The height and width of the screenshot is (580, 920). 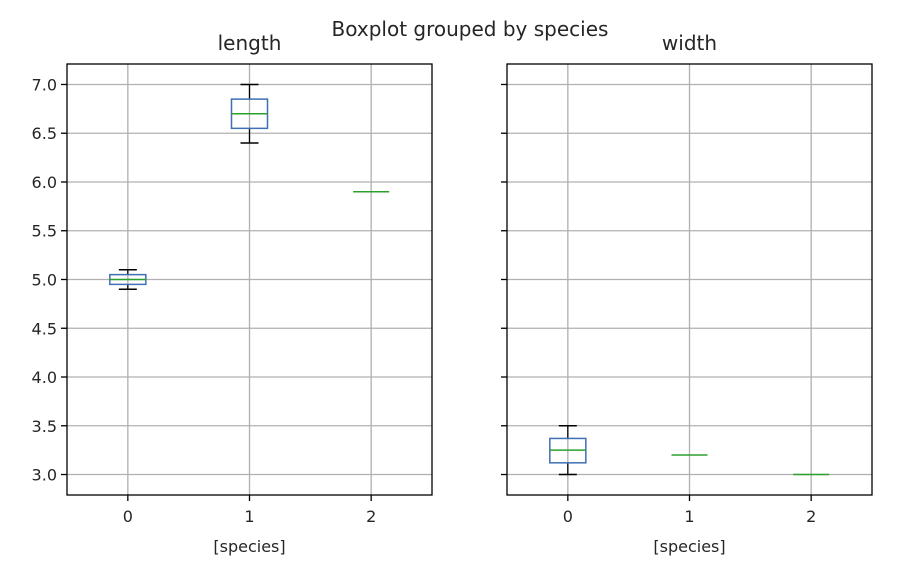 What do you see at coordinates (44, 328) in the screenshot?
I see `y-tick-label: 4.5` at bounding box center [44, 328].